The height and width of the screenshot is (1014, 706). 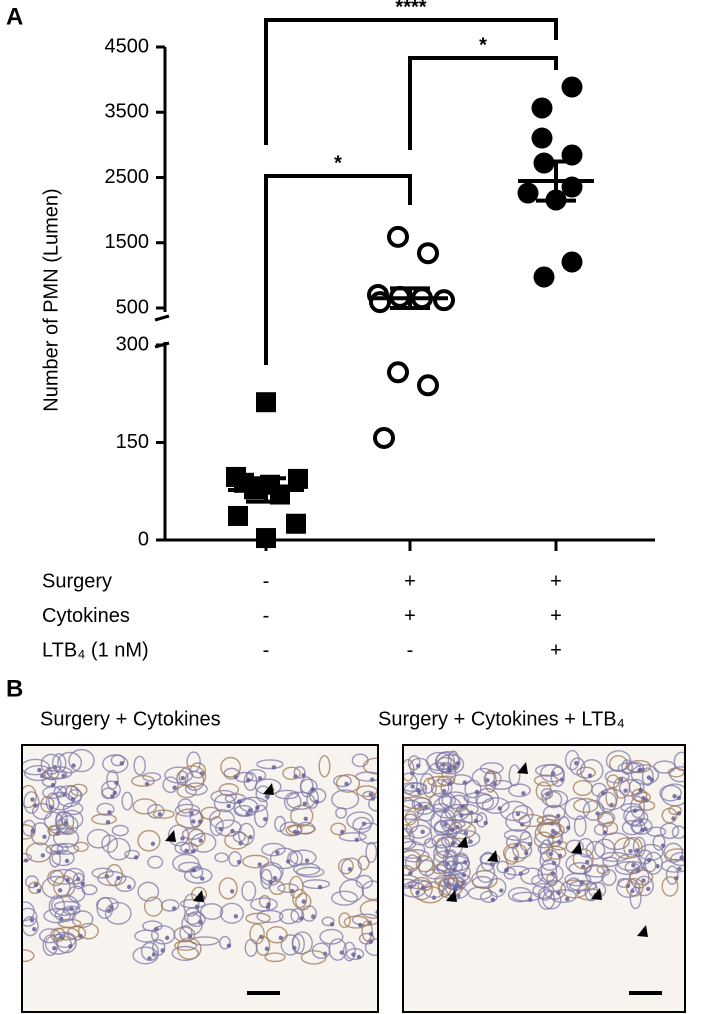 I want to click on significance-label: *, so click(x=483, y=45).